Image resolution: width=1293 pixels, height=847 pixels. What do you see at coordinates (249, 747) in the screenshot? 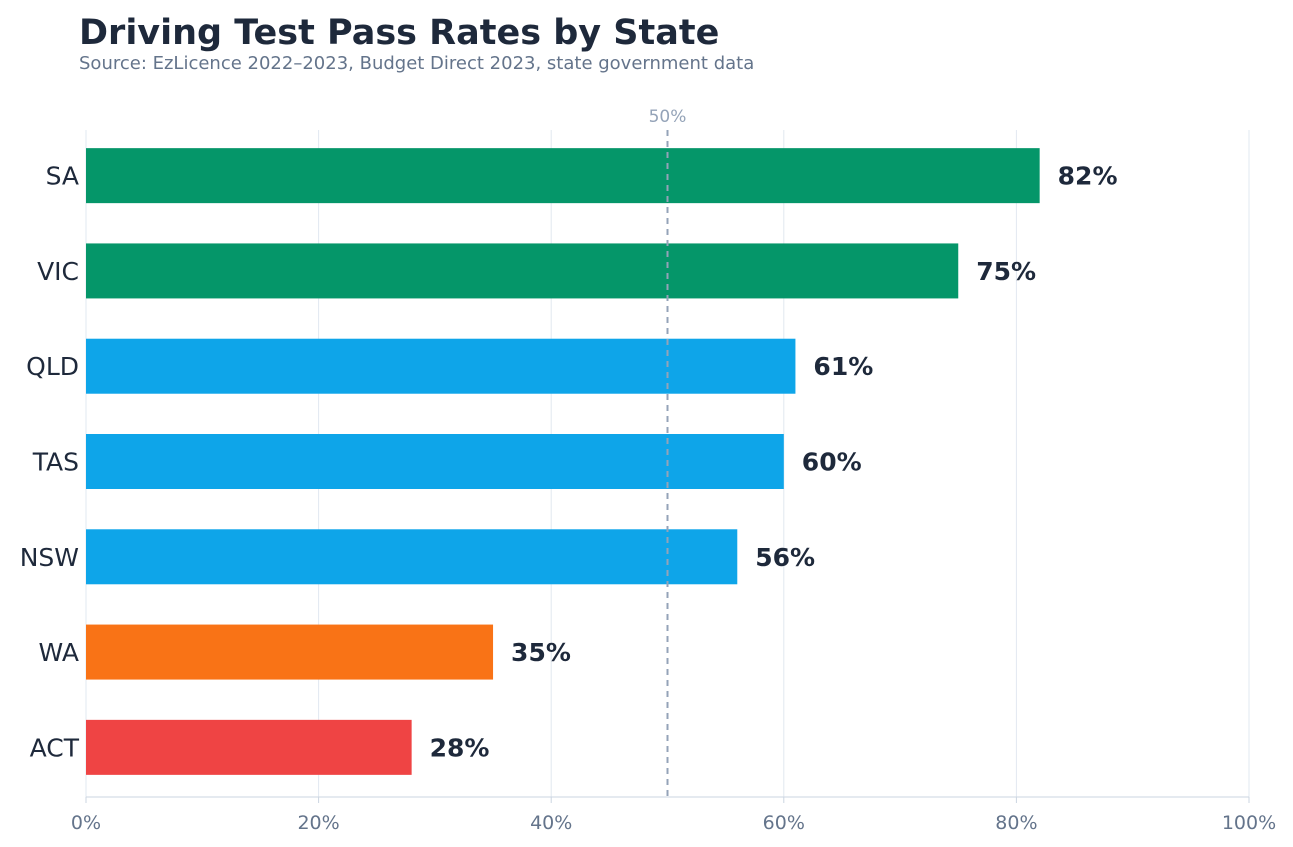
I see `bar-act` at bounding box center [249, 747].